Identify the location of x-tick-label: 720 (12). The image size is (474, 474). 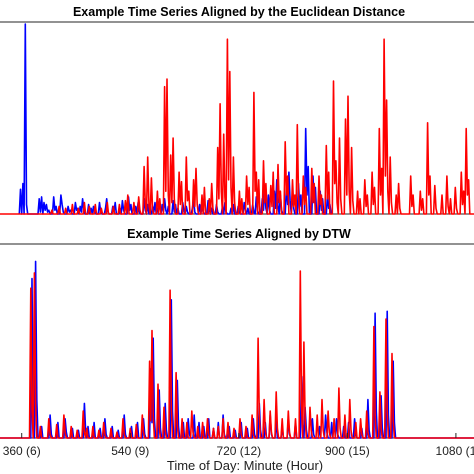
(238, 451).